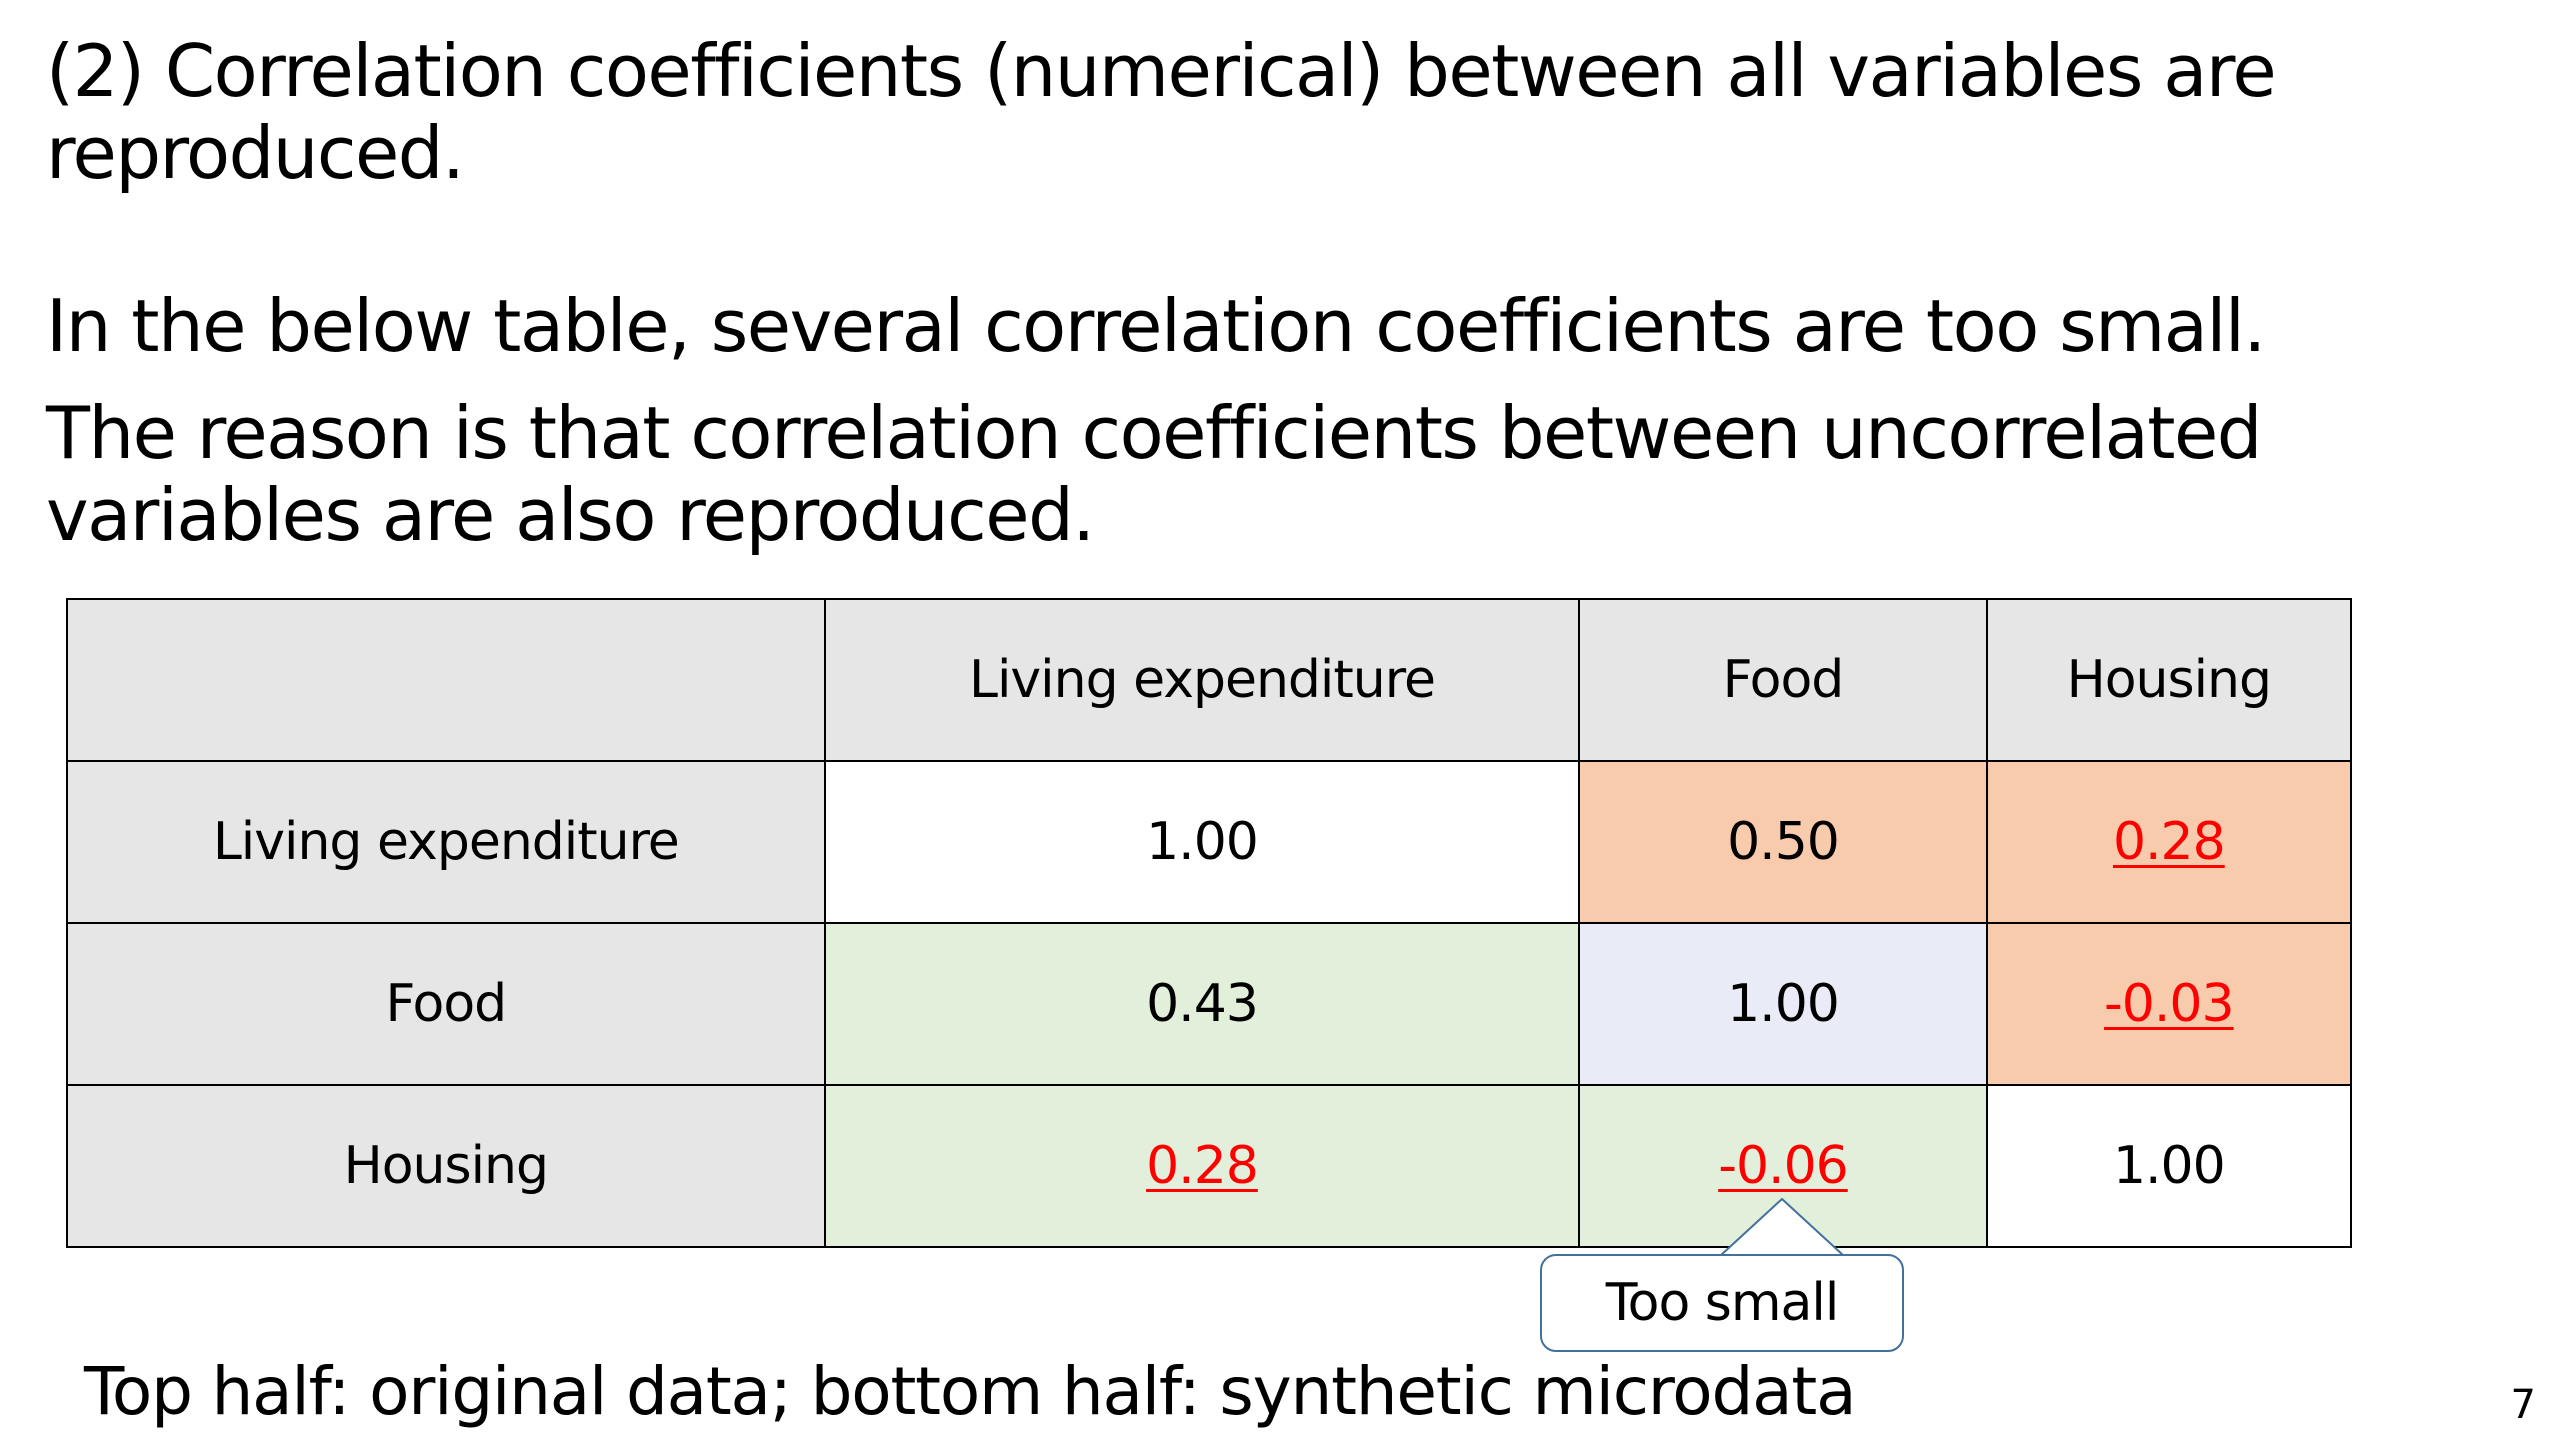 This screenshot has width=2560, height=1440. I want to click on table-header-row: Living expenditure Food Housing, so click(1209, 680).